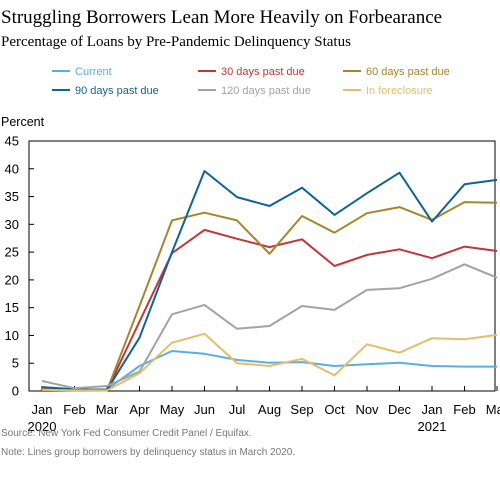 The height and width of the screenshot is (487, 500). Describe the element at coordinates (12, 196) in the screenshot. I see `y-tick-label: 35` at that location.